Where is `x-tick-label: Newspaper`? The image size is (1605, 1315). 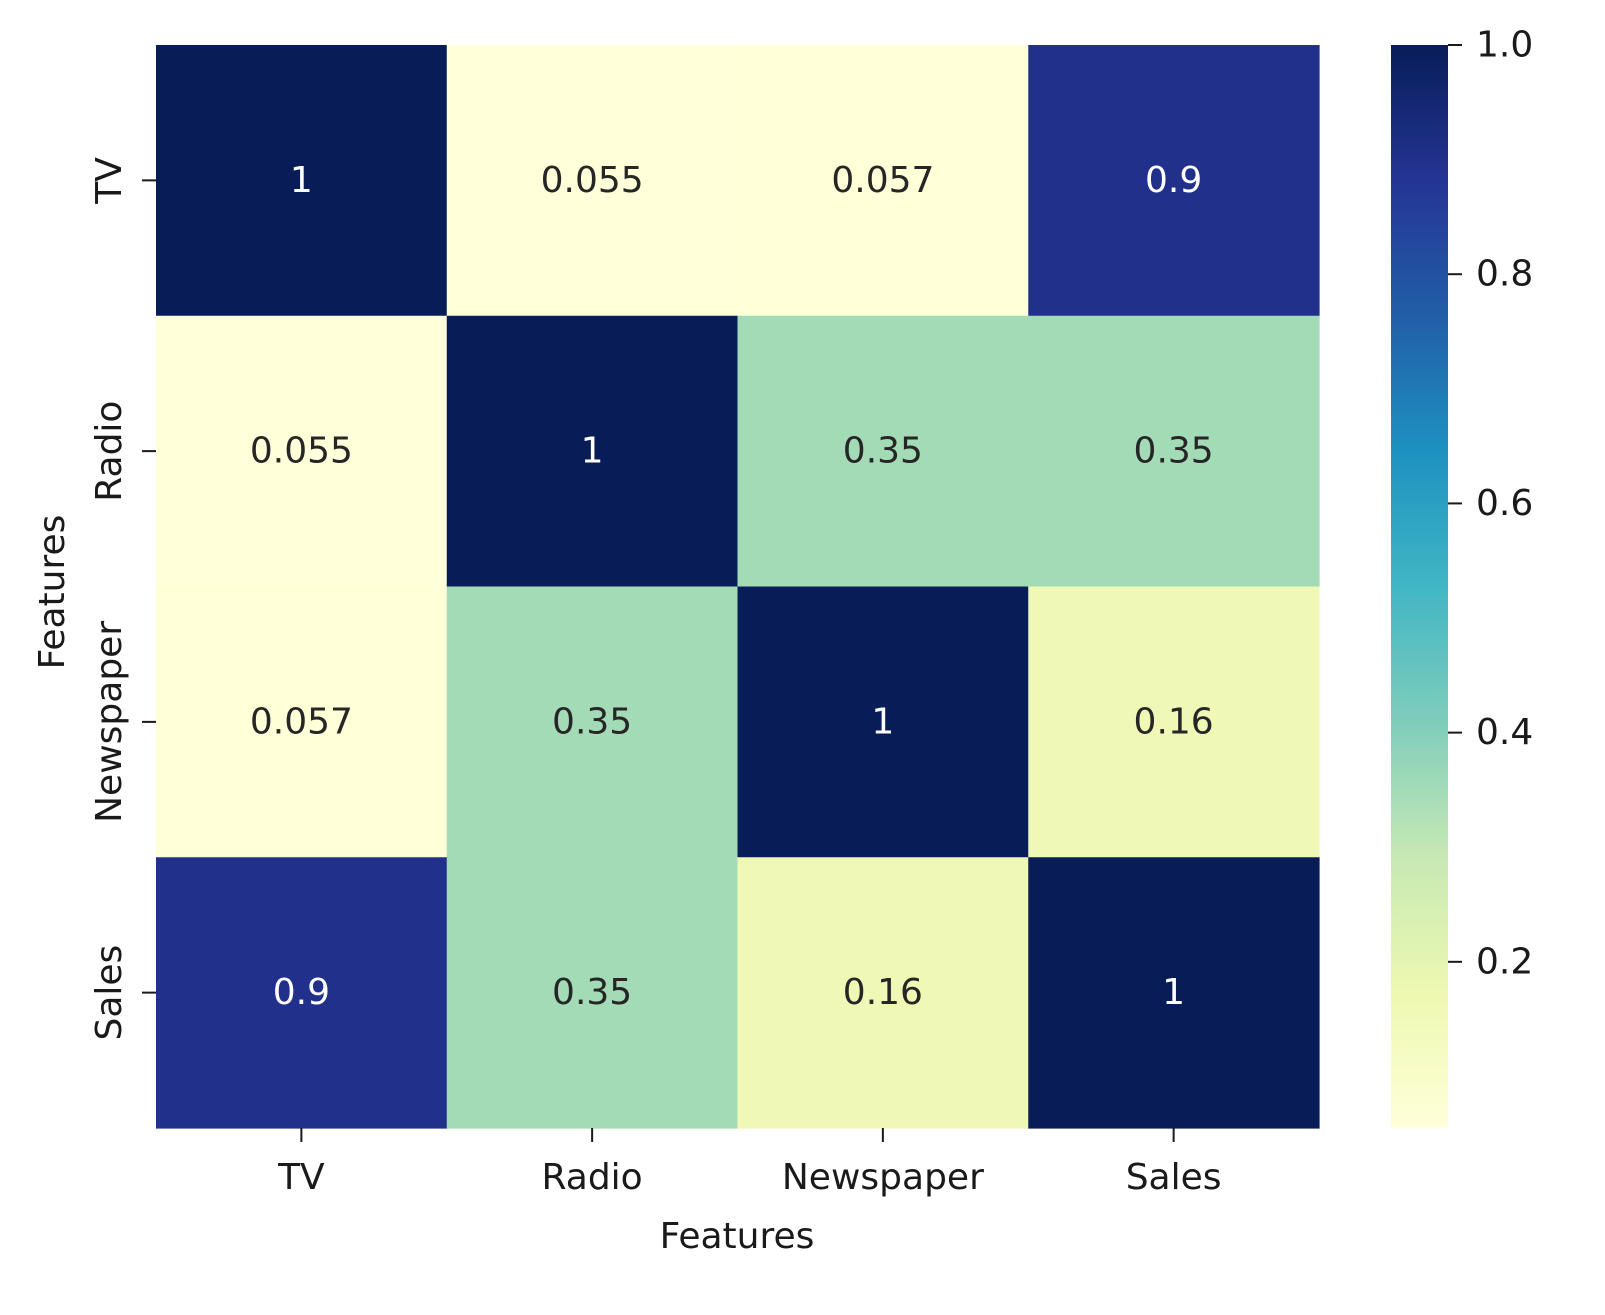 x-tick-label: Newspaper is located at coordinates (883, 1177).